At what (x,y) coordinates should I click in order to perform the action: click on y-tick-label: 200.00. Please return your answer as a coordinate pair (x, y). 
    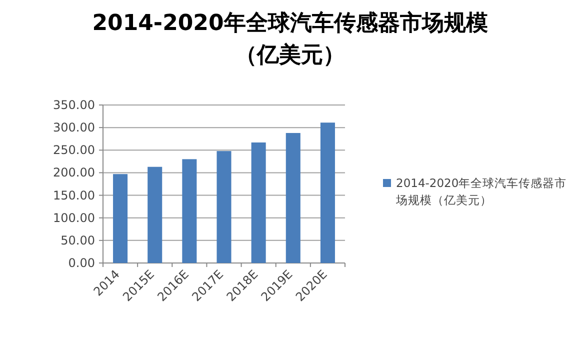
    Looking at the image, I should click on (74, 173).